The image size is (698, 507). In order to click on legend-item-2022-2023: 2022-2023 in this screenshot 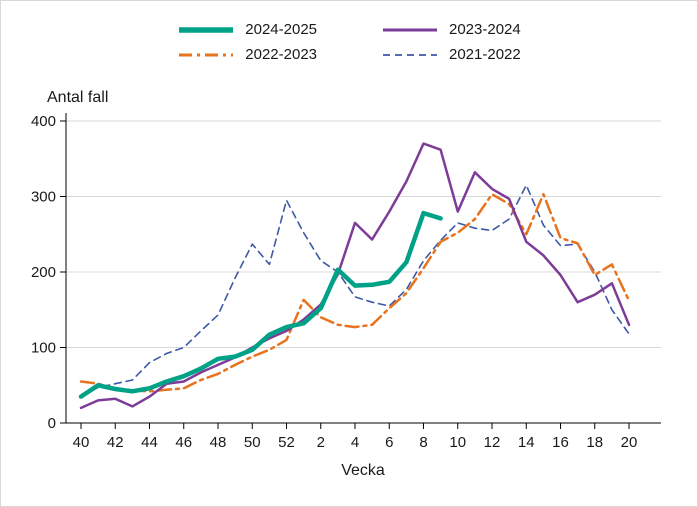, I will do `click(247, 55)`.